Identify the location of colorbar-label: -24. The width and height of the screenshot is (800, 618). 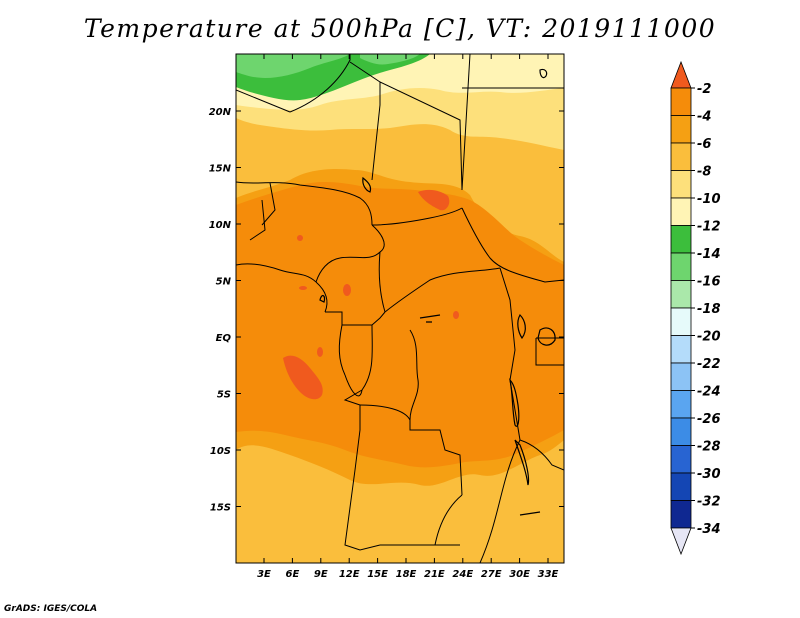
(709, 392).